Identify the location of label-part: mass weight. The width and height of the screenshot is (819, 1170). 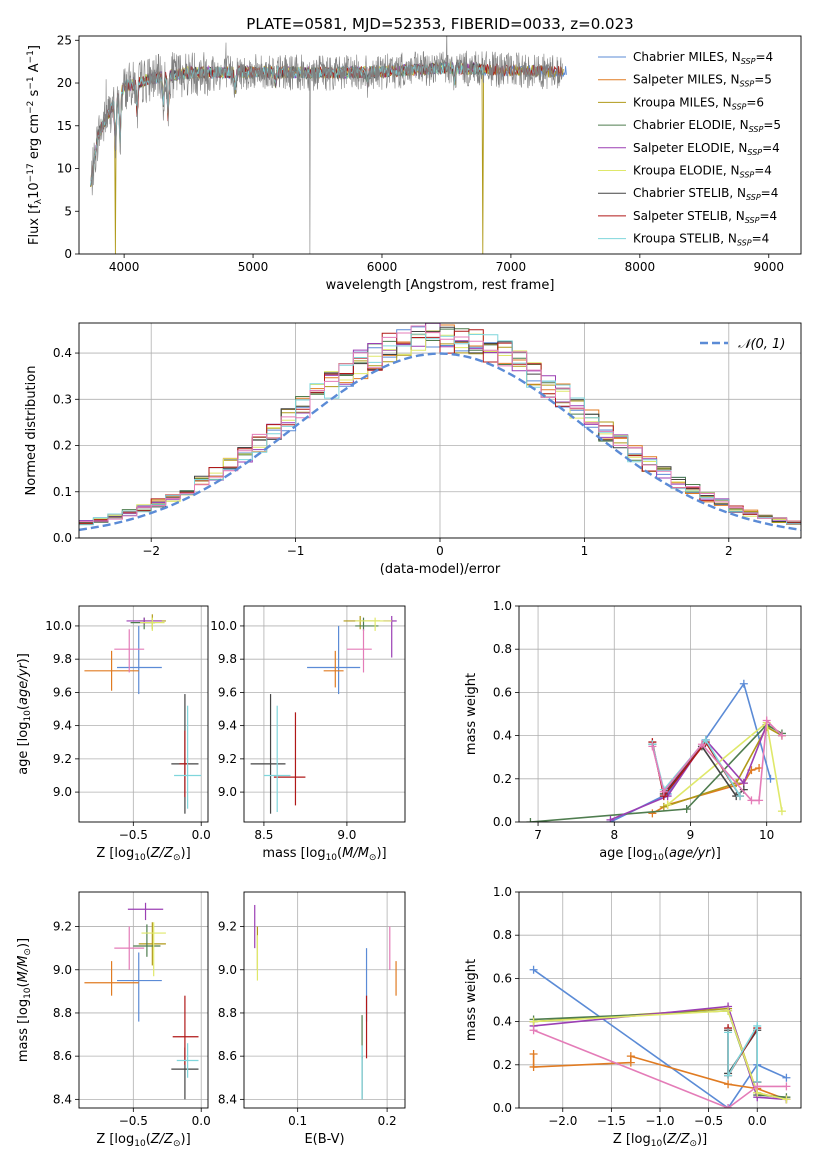
(471, 714).